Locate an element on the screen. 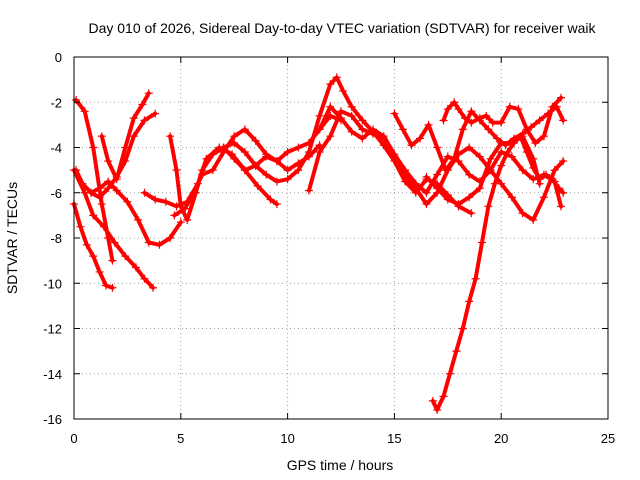 The width and height of the screenshot is (640, 480). y-tick-label: -12 is located at coordinates (52, 329).